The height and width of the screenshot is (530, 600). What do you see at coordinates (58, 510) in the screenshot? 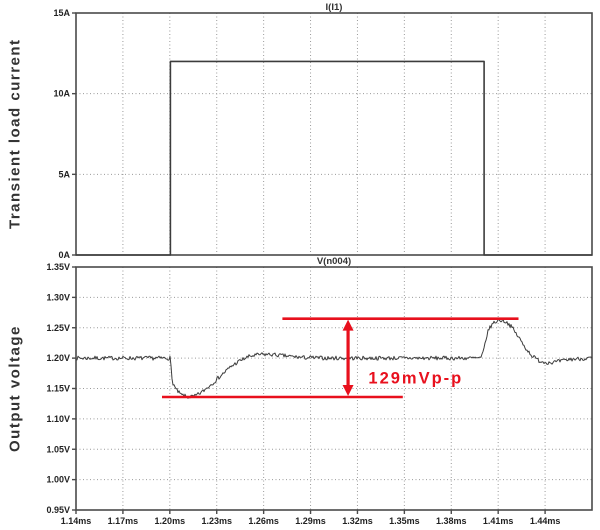
I see `y-tick-label: 0.95V` at bounding box center [58, 510].